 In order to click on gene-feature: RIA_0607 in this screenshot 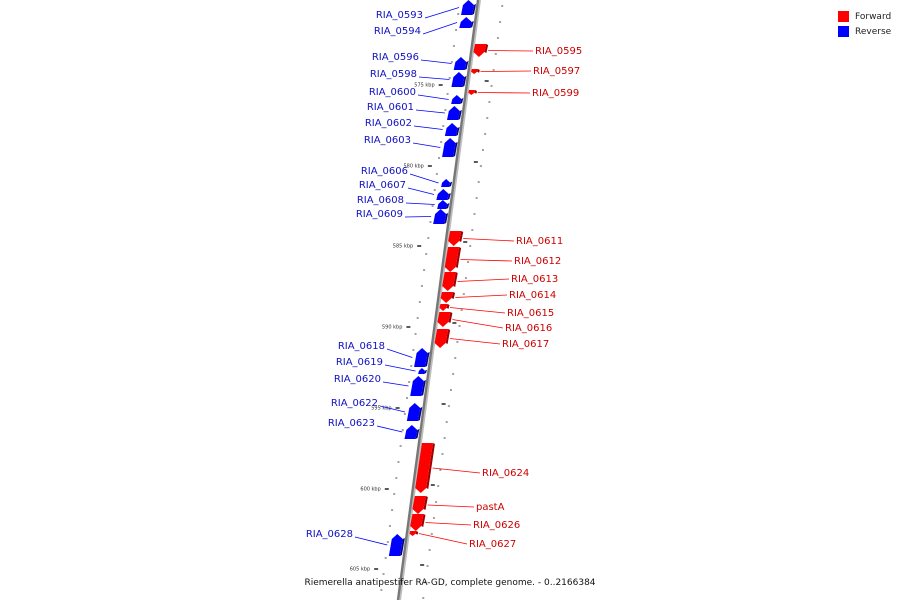, I will do `click(405, 190)`.